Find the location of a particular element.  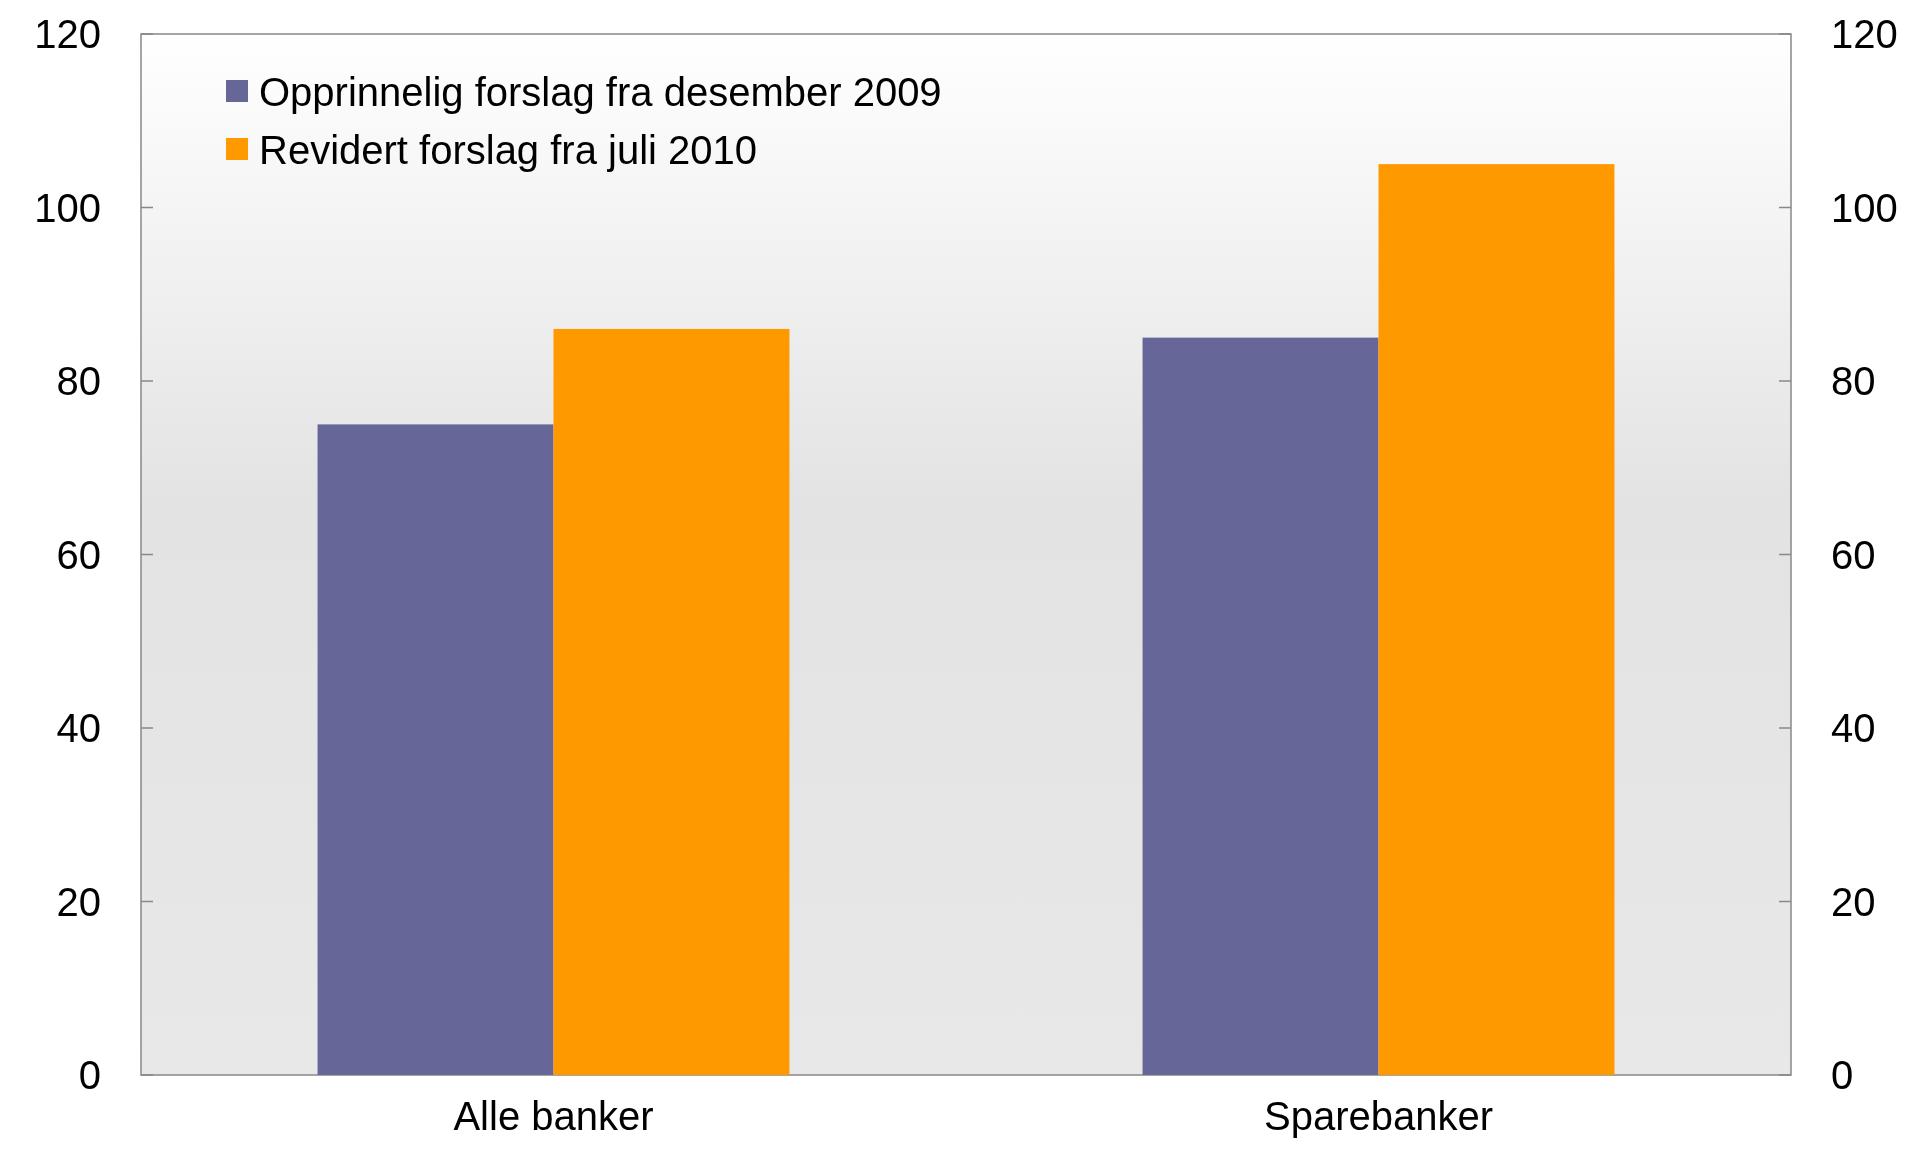

y-tick-label: 40 is located at coordinates (78, 728).